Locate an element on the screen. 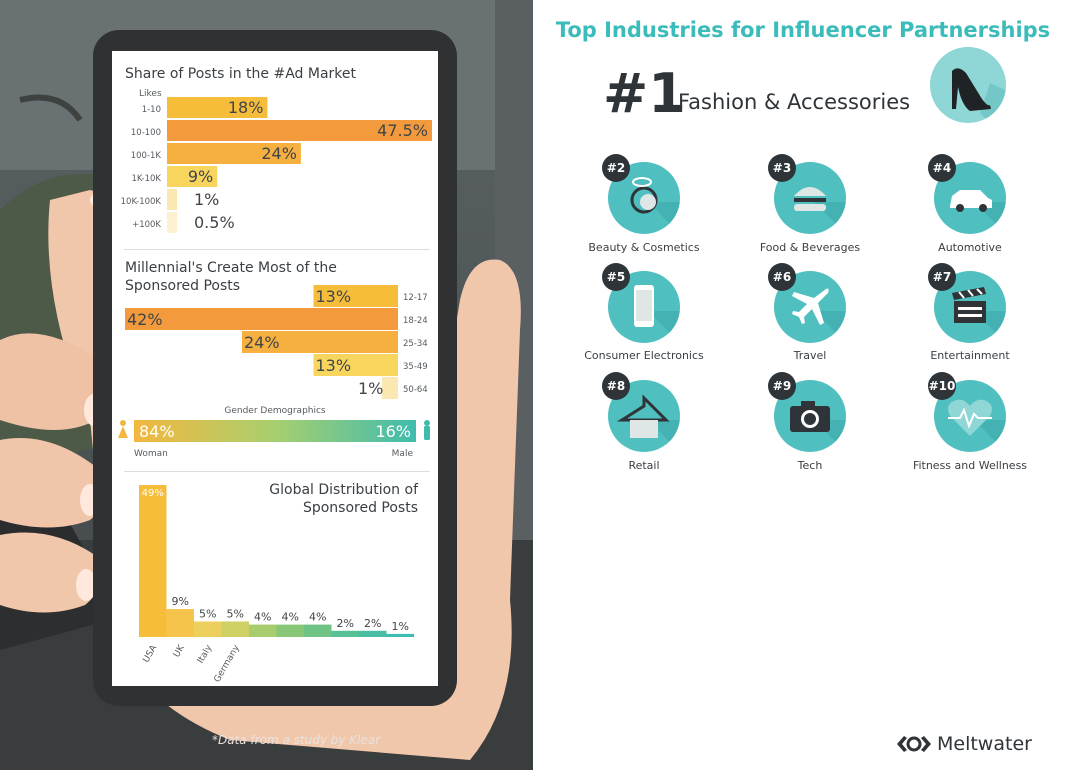  brand-logo: Meltwater is located at coordinates (963, 744).